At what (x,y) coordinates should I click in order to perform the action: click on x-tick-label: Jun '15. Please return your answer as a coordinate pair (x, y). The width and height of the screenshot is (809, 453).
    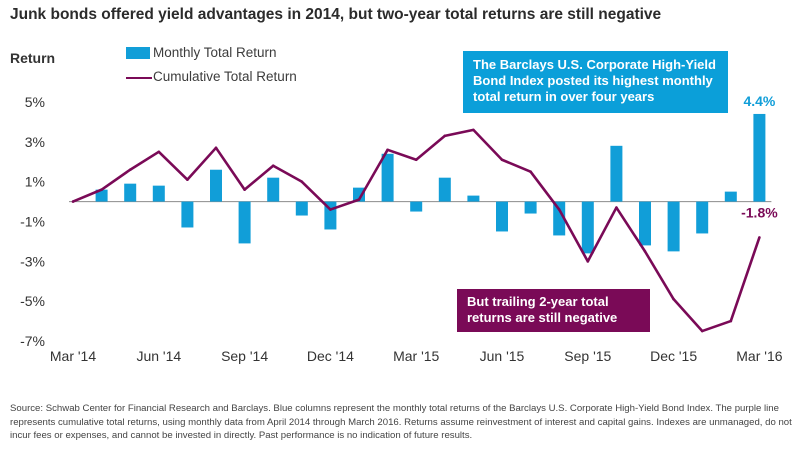
    Looking at the image, I should click on (502, 356).